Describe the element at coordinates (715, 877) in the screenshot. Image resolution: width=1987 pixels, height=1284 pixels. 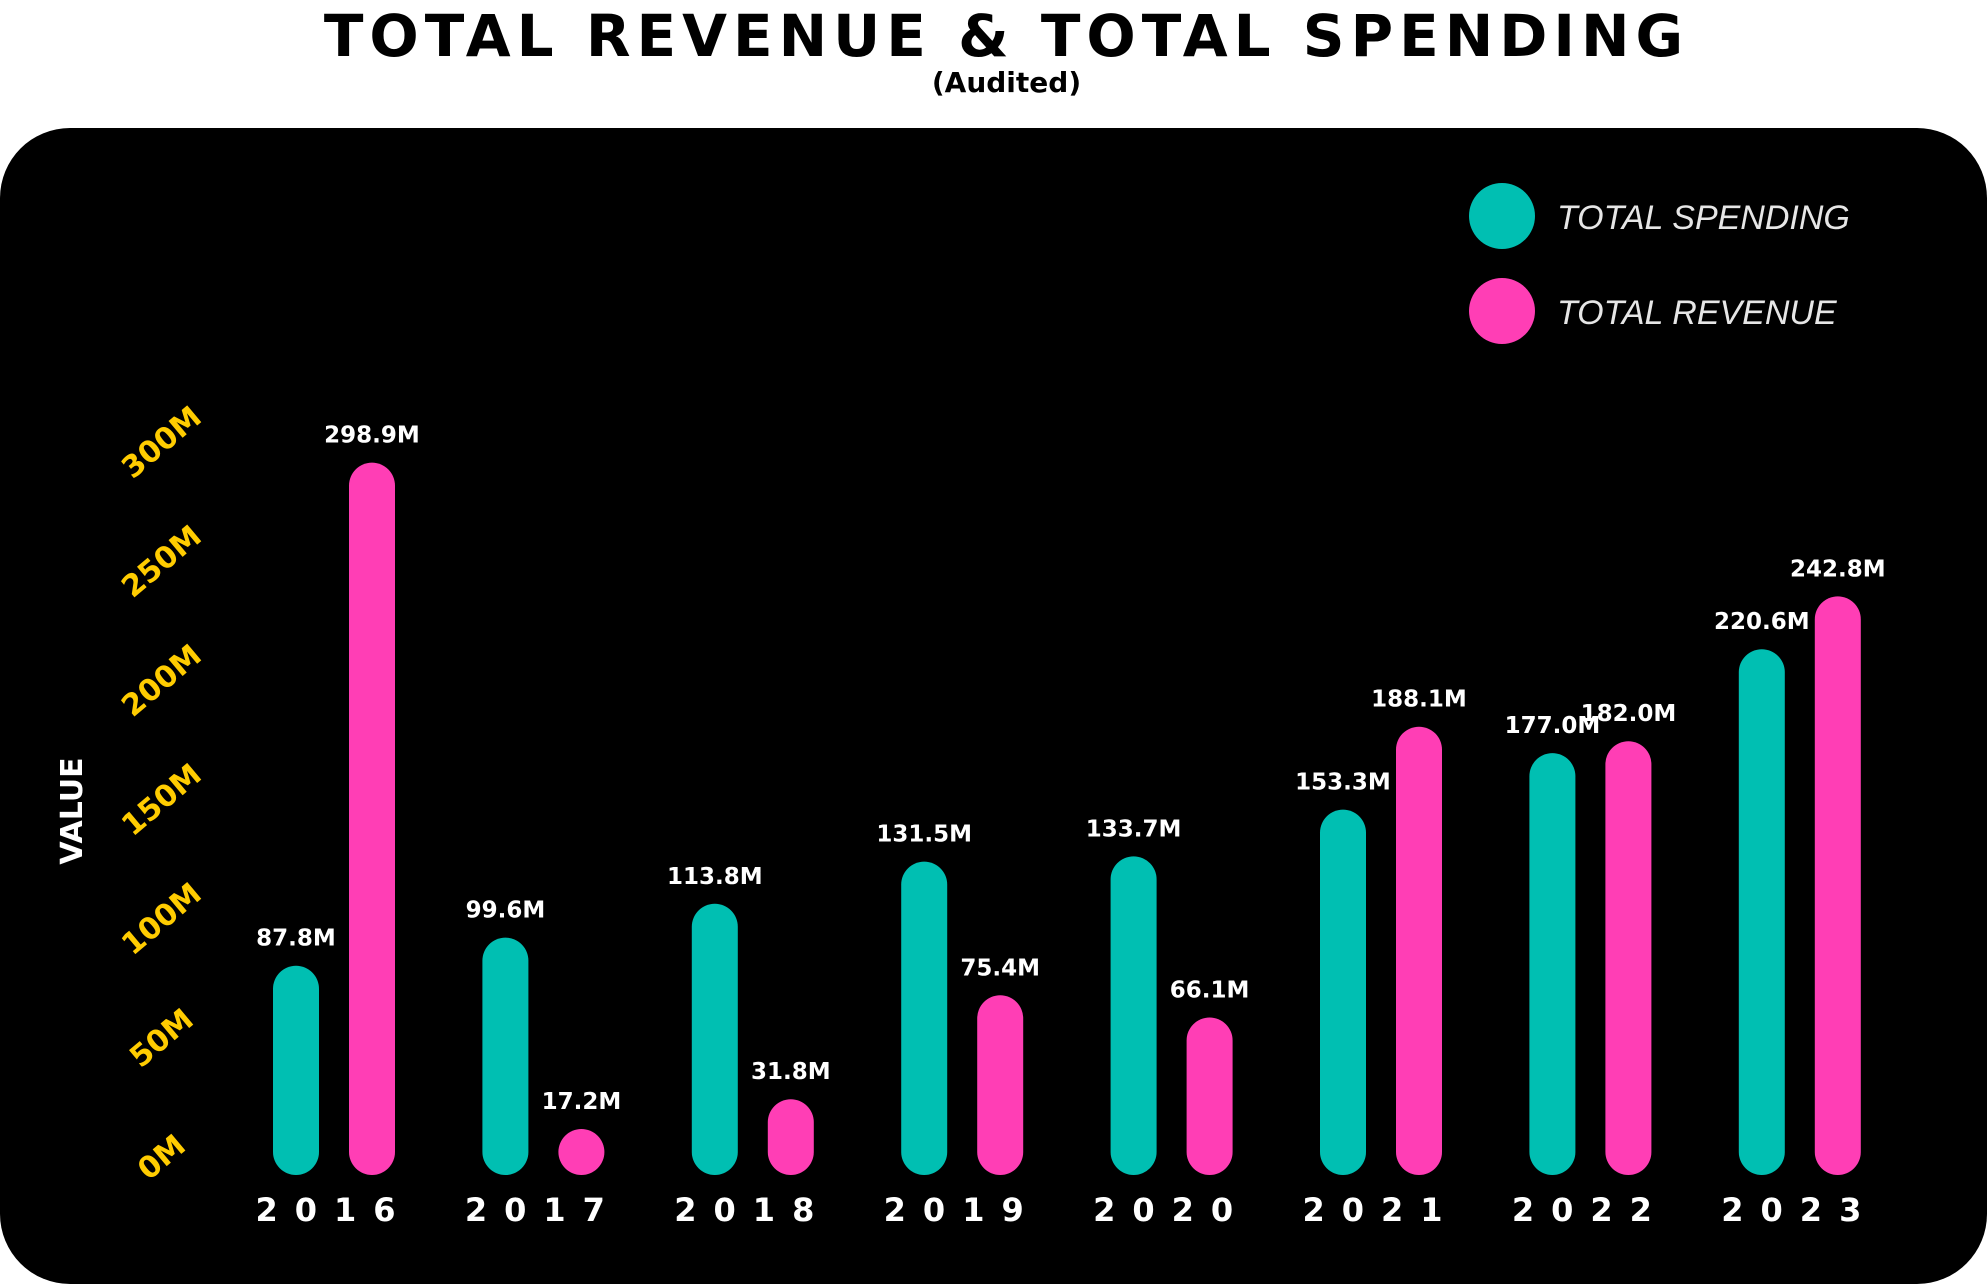
I see `spending-value-label-2018: 113.8M` at that location.